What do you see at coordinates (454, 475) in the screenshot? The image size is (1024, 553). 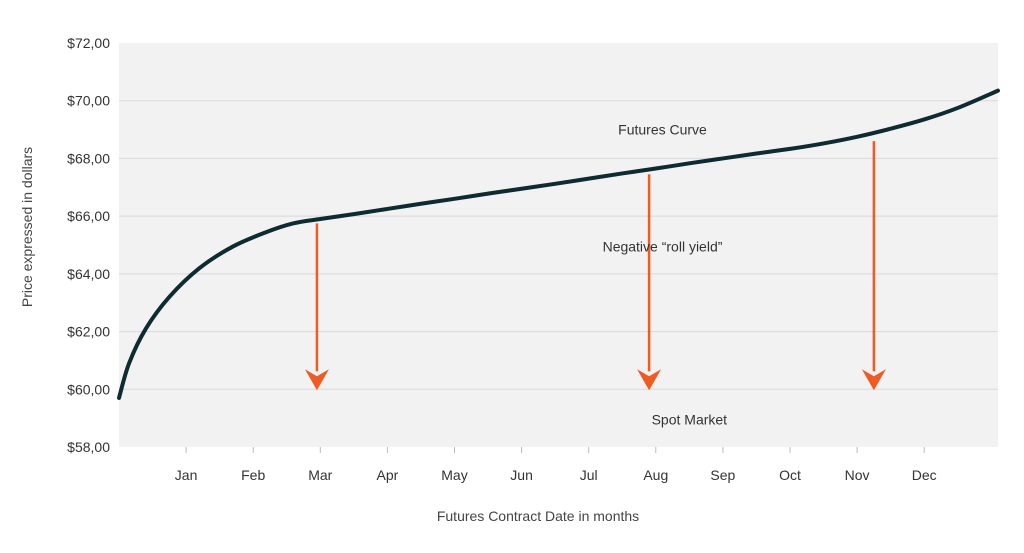 I see `x-tick-label: May` at bounding box center [454, 475].